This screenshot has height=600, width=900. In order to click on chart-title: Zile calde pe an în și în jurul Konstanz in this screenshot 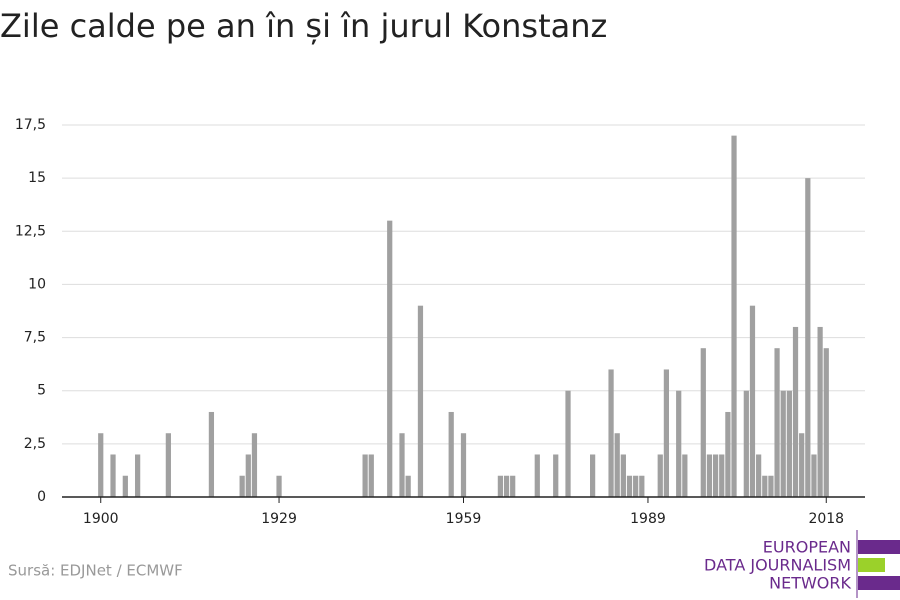, I will do `click(303, 26)`.